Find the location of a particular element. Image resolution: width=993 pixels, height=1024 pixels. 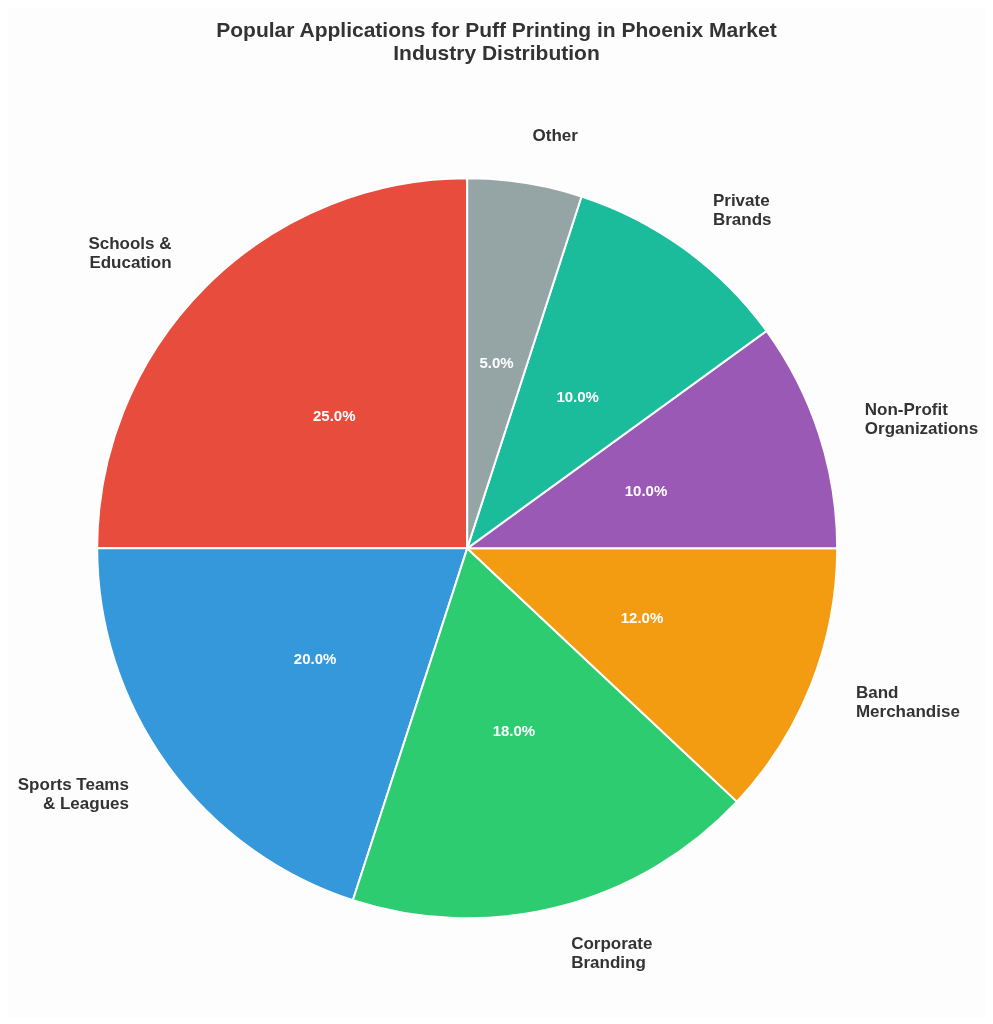

slice-label: Band Merchandise is located at coordinates (907, 702).